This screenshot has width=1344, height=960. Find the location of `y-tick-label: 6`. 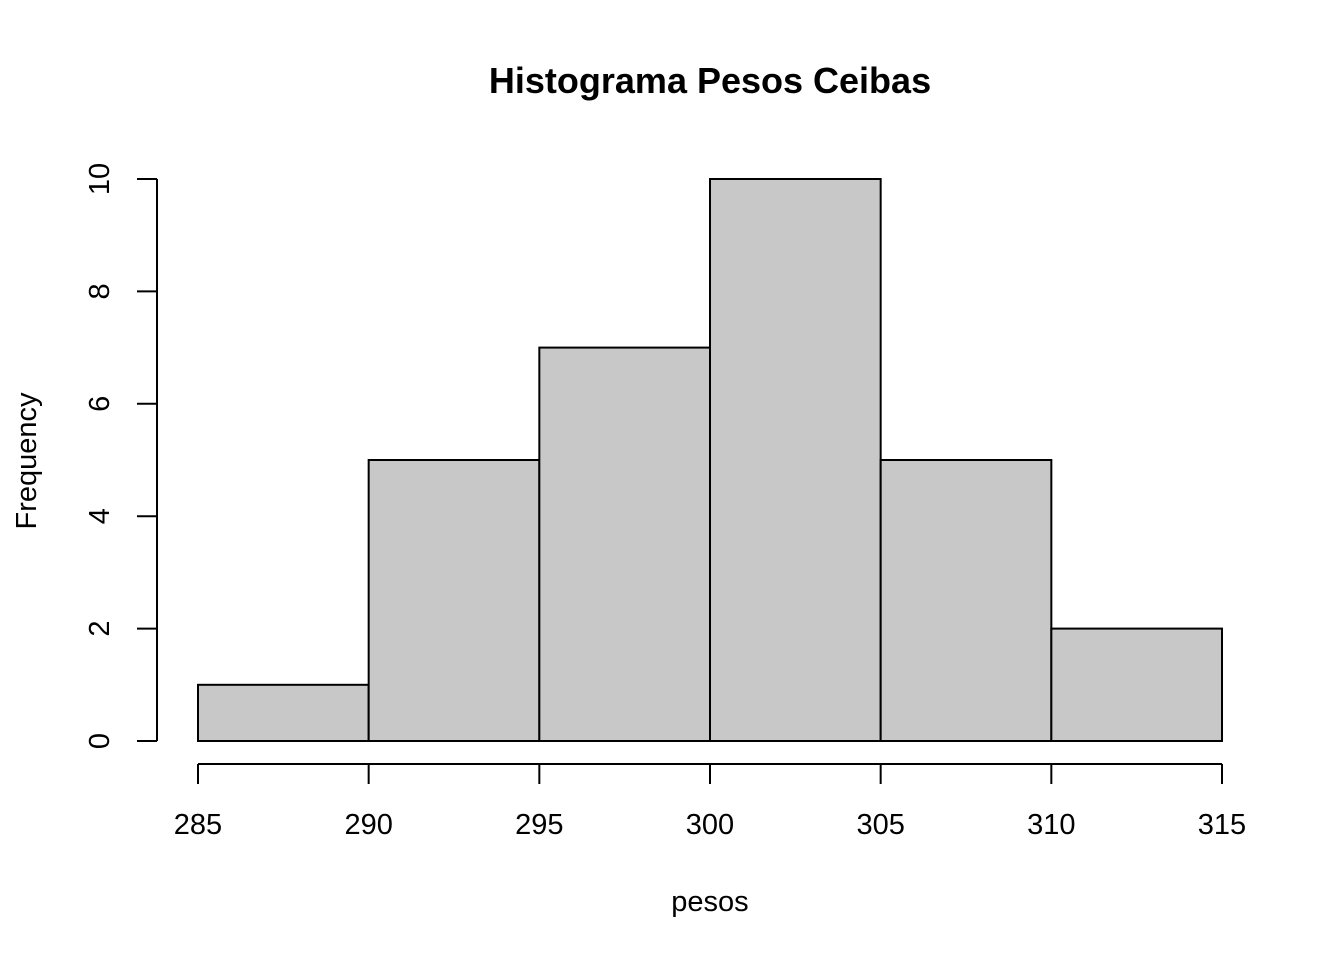

y-tick-label: 6 is located at coordinates (100, 404).